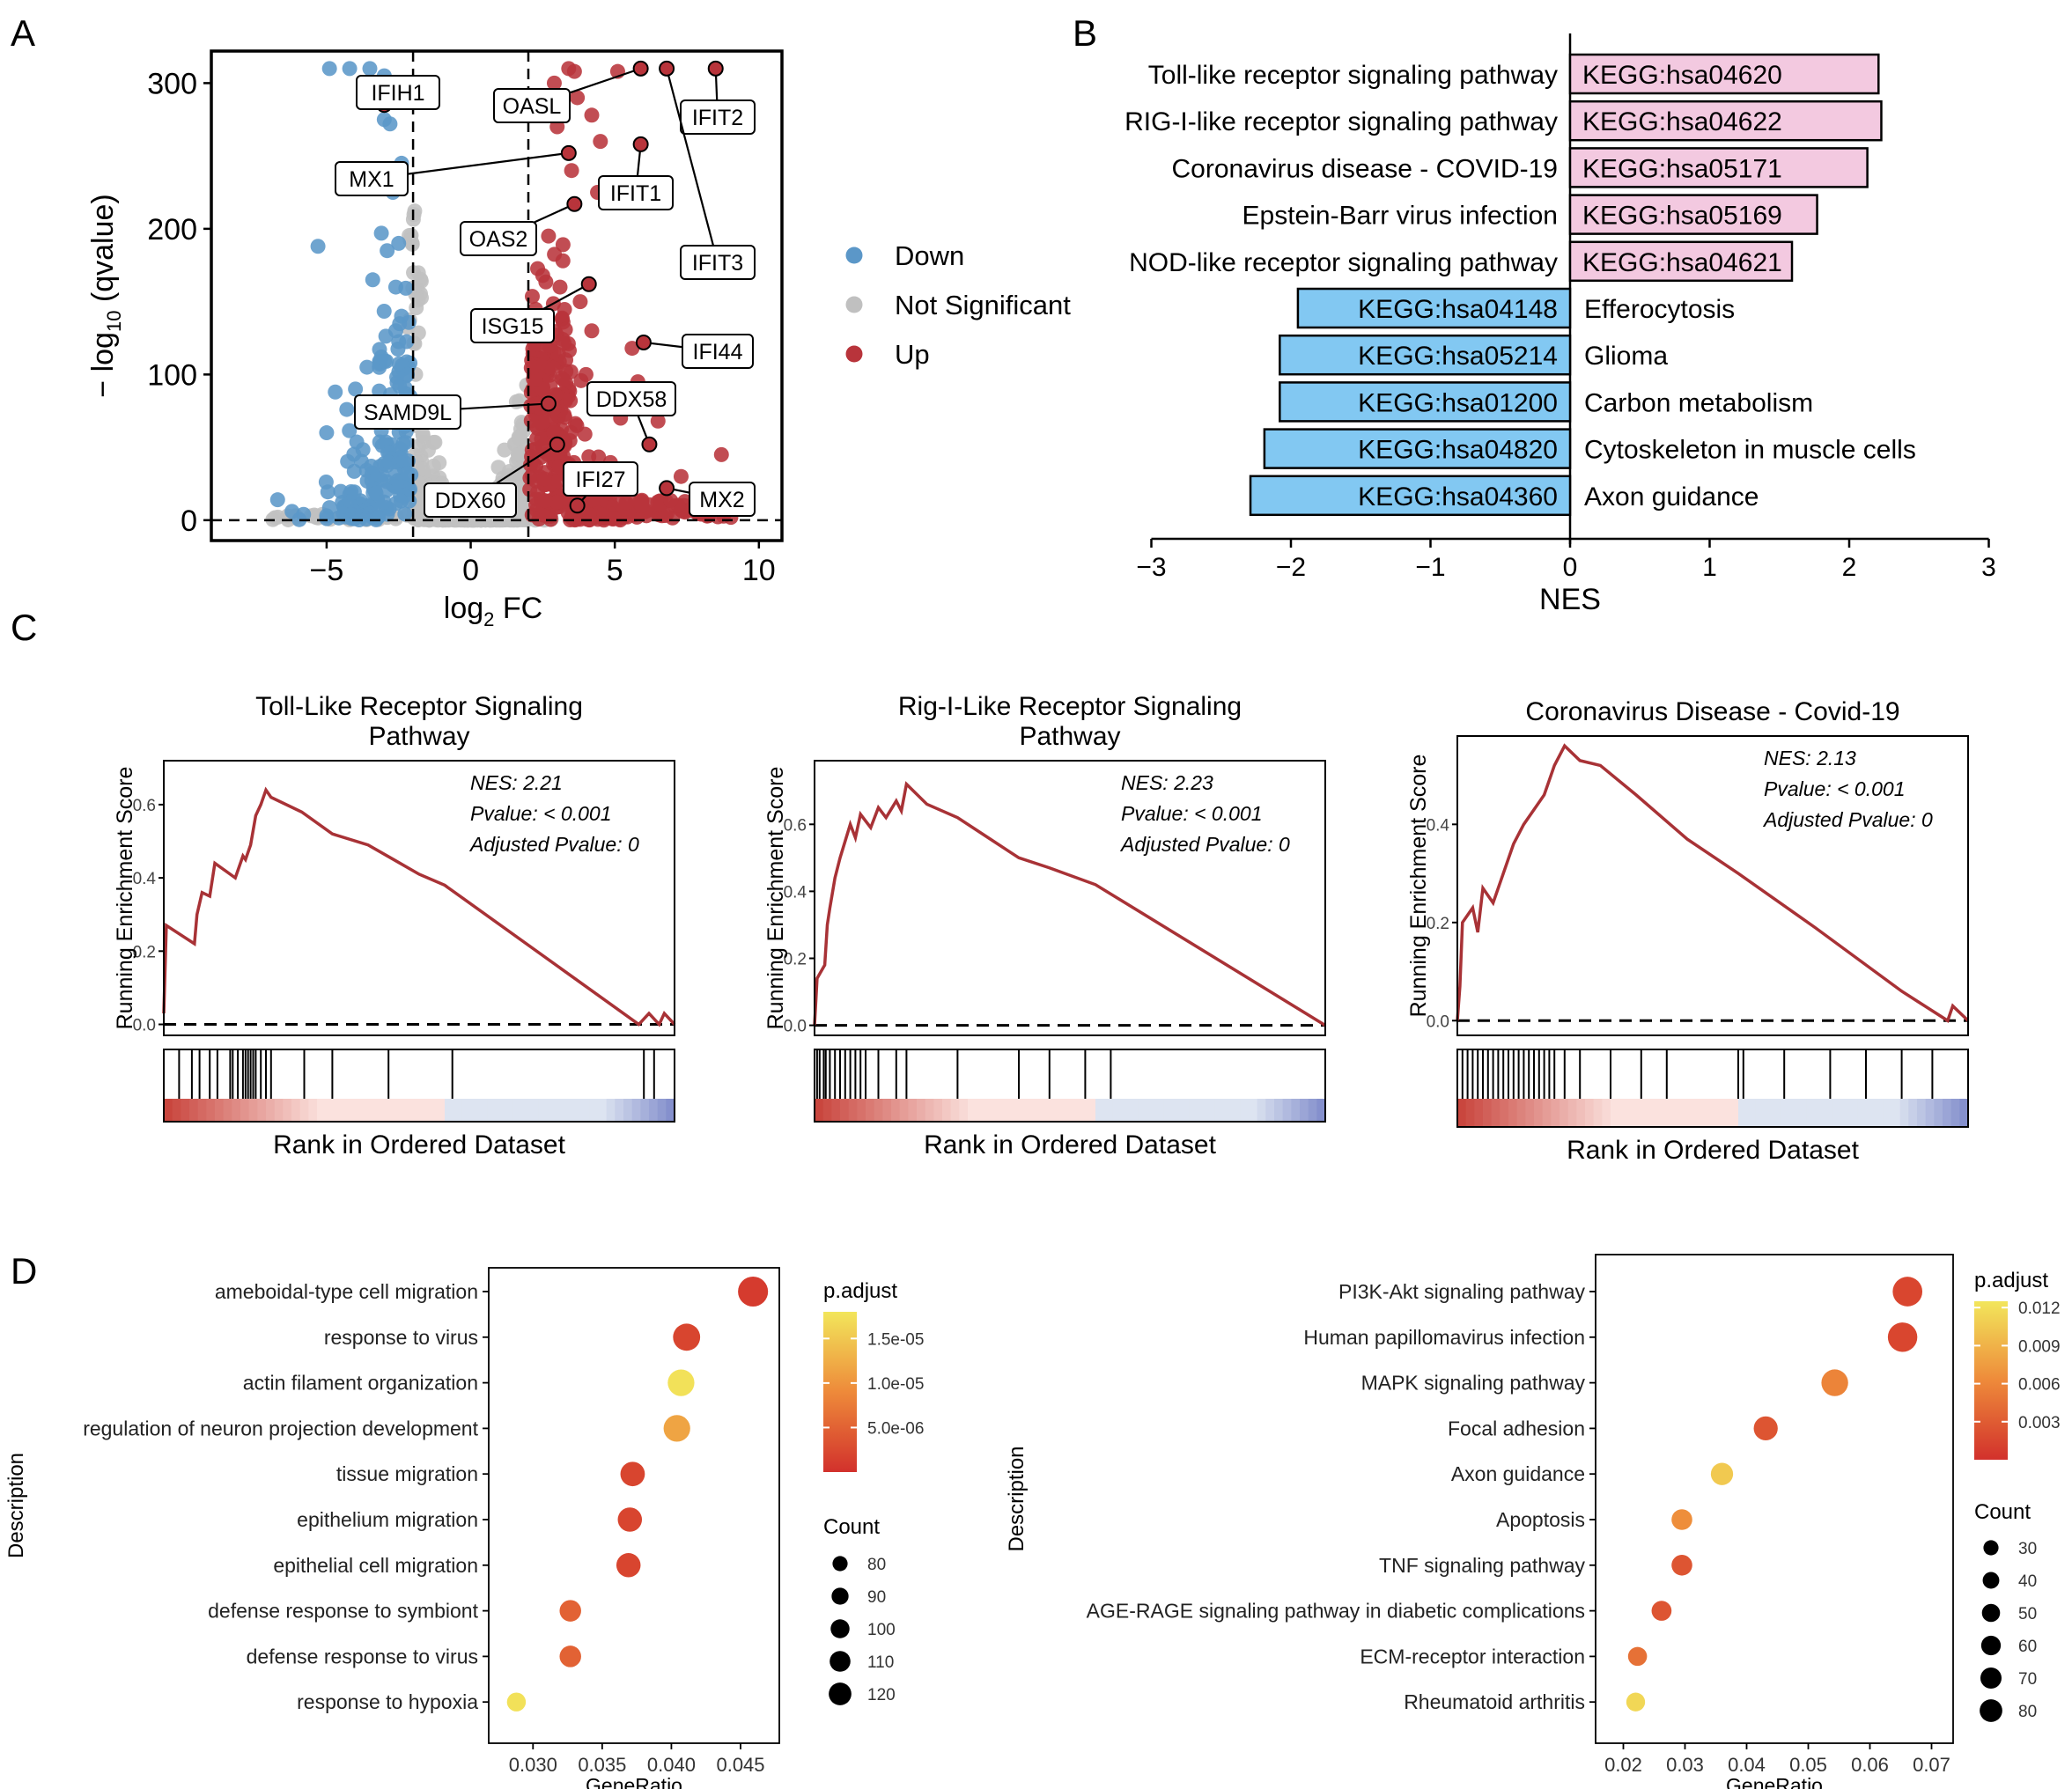 The width and height of the screenshot is (2072, 1789). What do you see at coordinates (2039, 1423) in the screenshot?
I see `padj-tick-label: 0.003` at bounding box center [2039, 1423].